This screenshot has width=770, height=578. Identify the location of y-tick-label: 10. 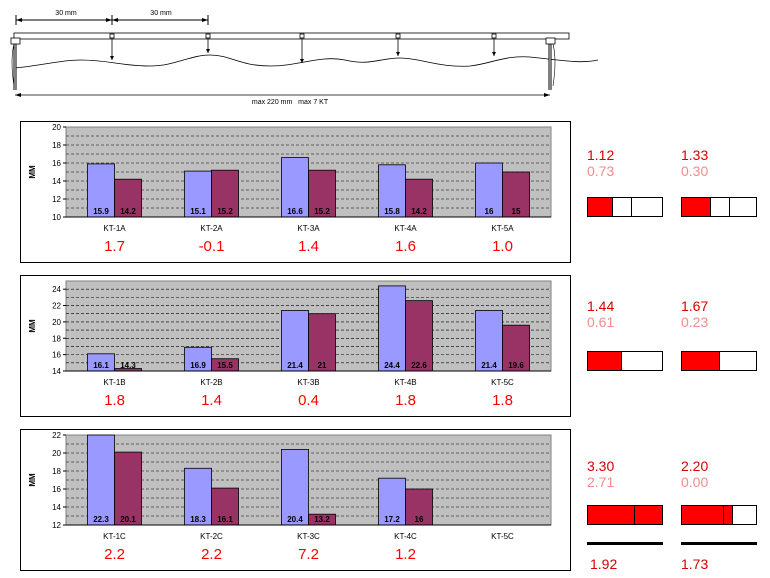
(56, 217).